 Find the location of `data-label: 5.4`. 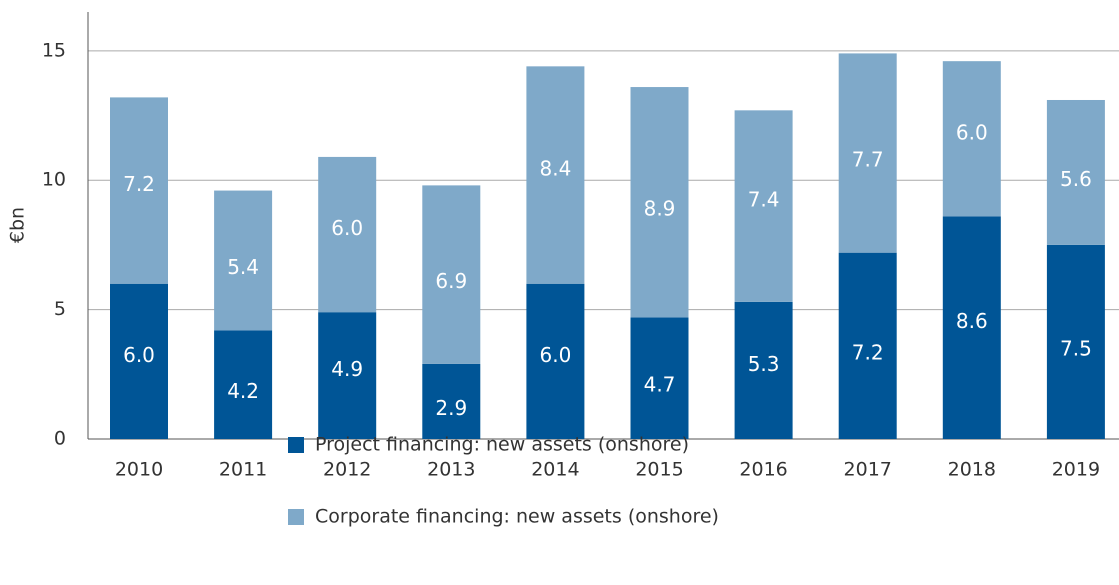

data-label: 5.4 is located at coordinates (243, 267).